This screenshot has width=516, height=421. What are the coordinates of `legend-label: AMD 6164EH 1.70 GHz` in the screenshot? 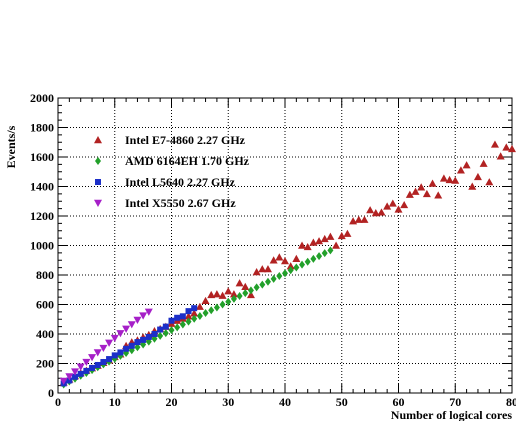 It's located at (187, 161).